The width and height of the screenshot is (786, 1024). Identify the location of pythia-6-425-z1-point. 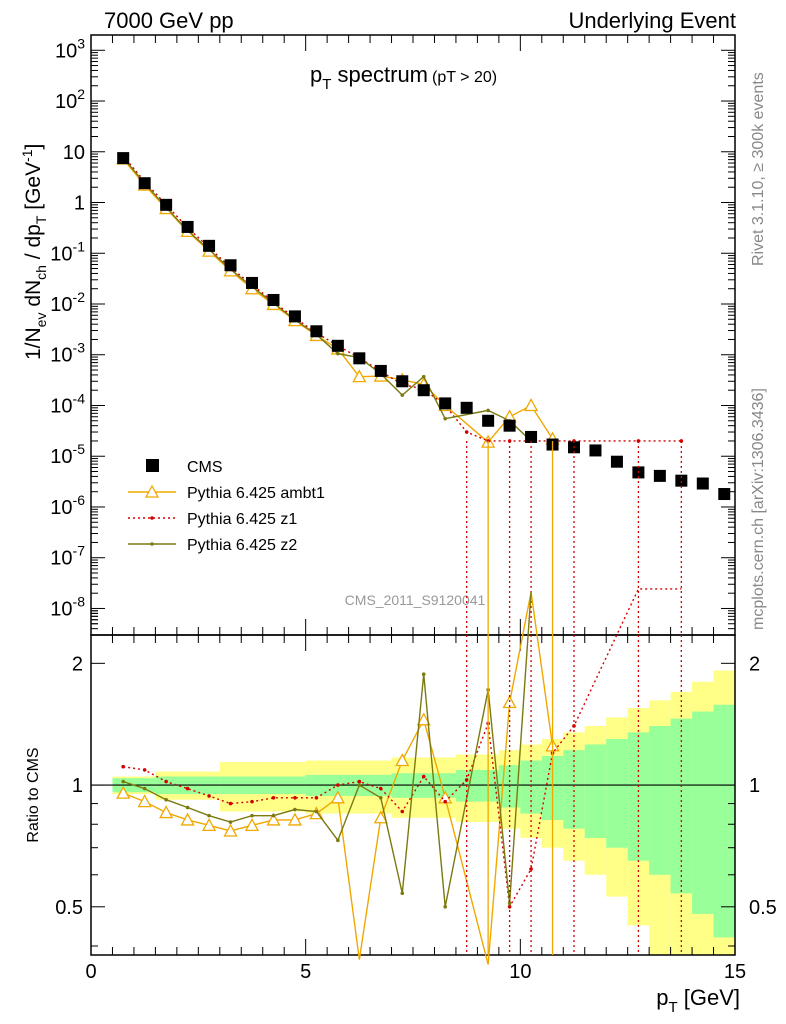
(466, 432).